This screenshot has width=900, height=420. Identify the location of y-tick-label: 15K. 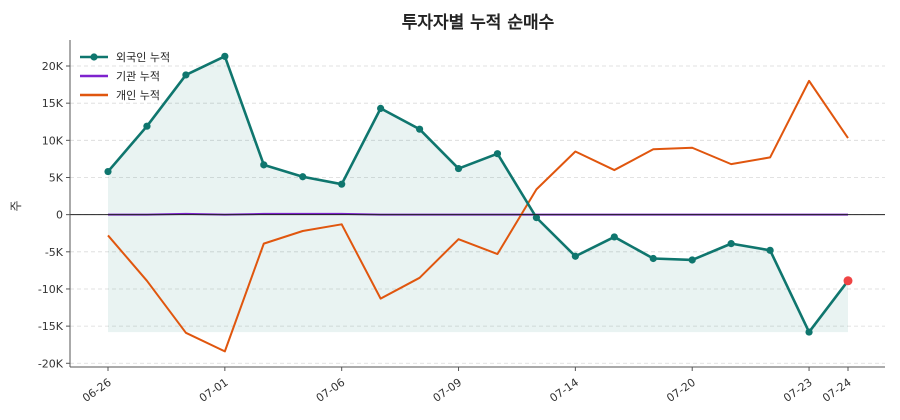
(53, 103).